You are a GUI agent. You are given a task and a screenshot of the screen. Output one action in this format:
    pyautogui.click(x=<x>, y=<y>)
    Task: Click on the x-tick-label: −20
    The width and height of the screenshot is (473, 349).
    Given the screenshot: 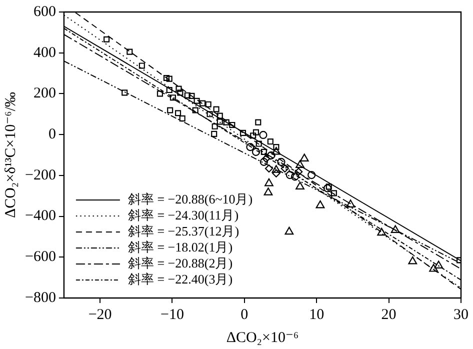 What is the action you would take?
    pyautogui.click(x=100, y=314)
    